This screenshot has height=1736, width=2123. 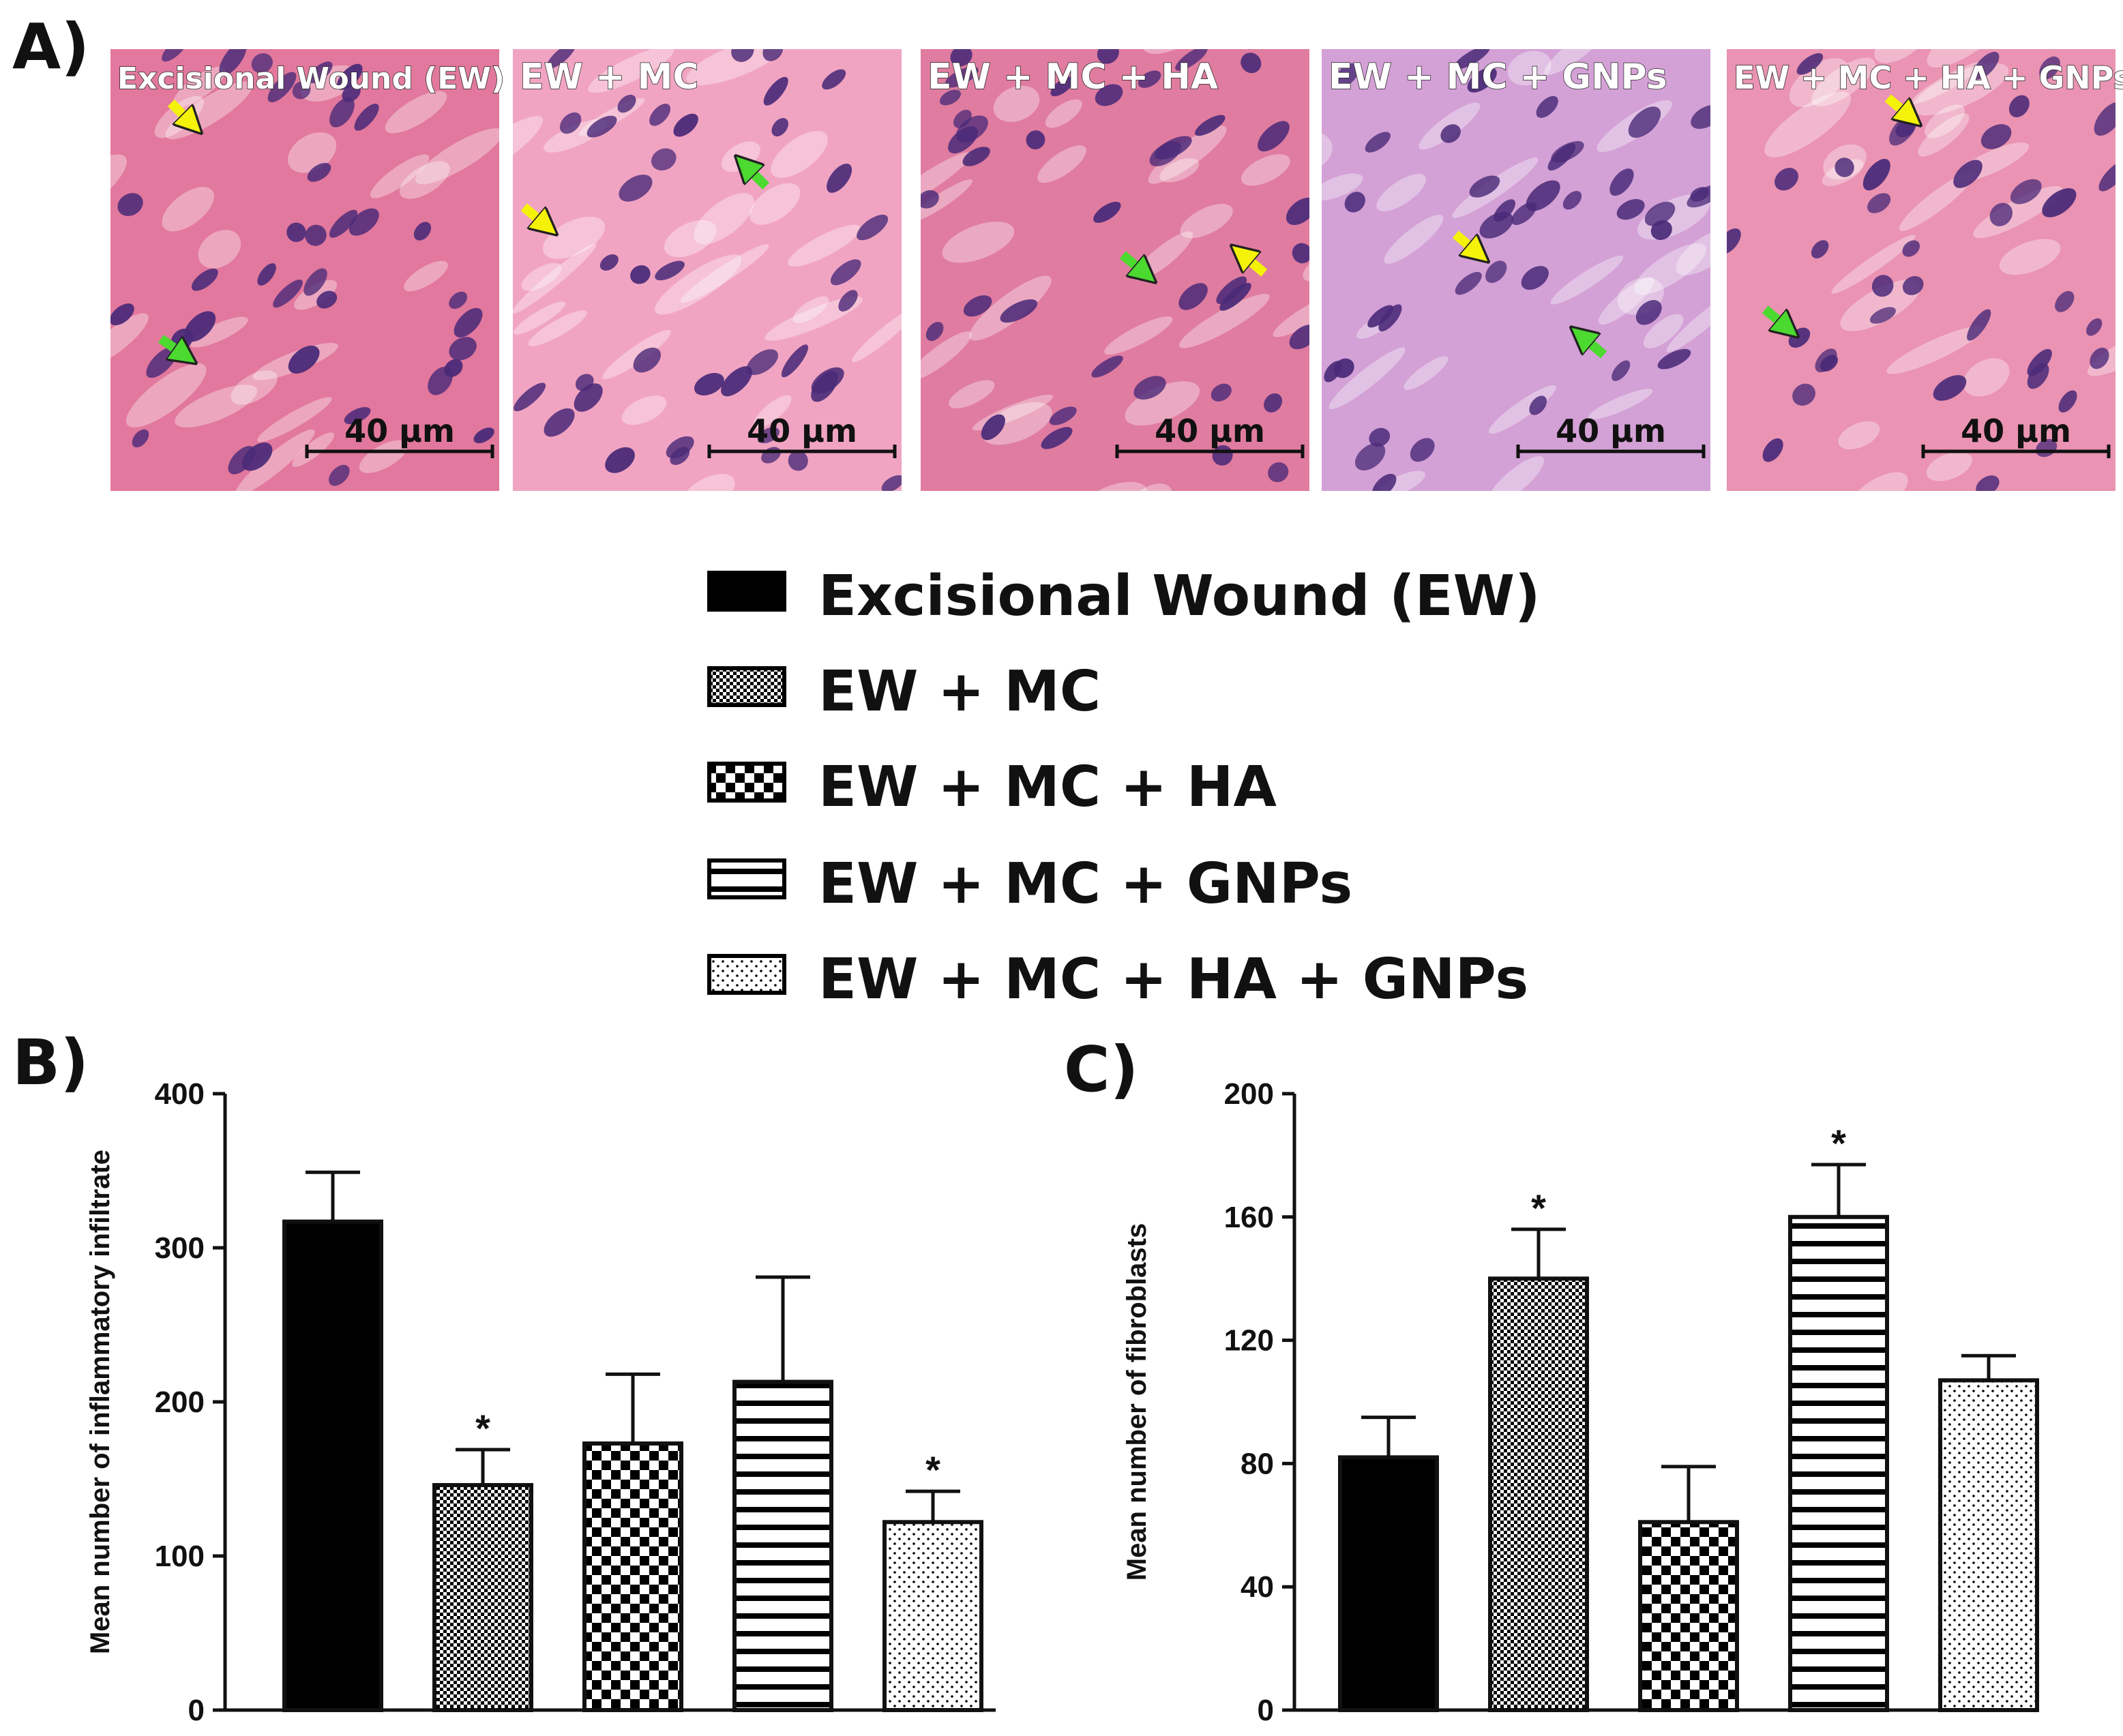 What do you see at coordinates (1101, 1069) in the screenshot?
I see `panel-letter-c: C)` at bounding box center [1101, 1069].